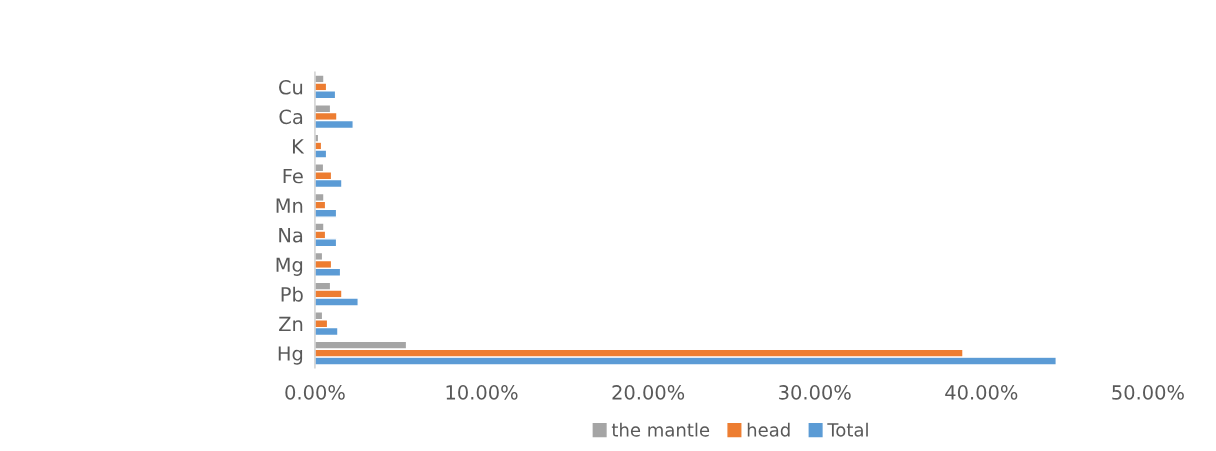 The height and width of the screenshot is (451, 1216). Describe the element at coordinates (291, 117) in the screenshot. I see `y-tick-label: Ca` at that location.